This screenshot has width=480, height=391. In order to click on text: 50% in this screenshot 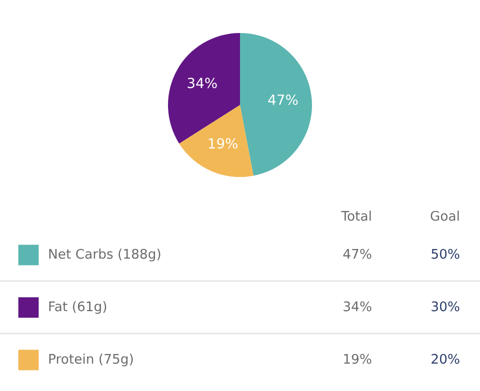, I will do `click(446, 253)`.